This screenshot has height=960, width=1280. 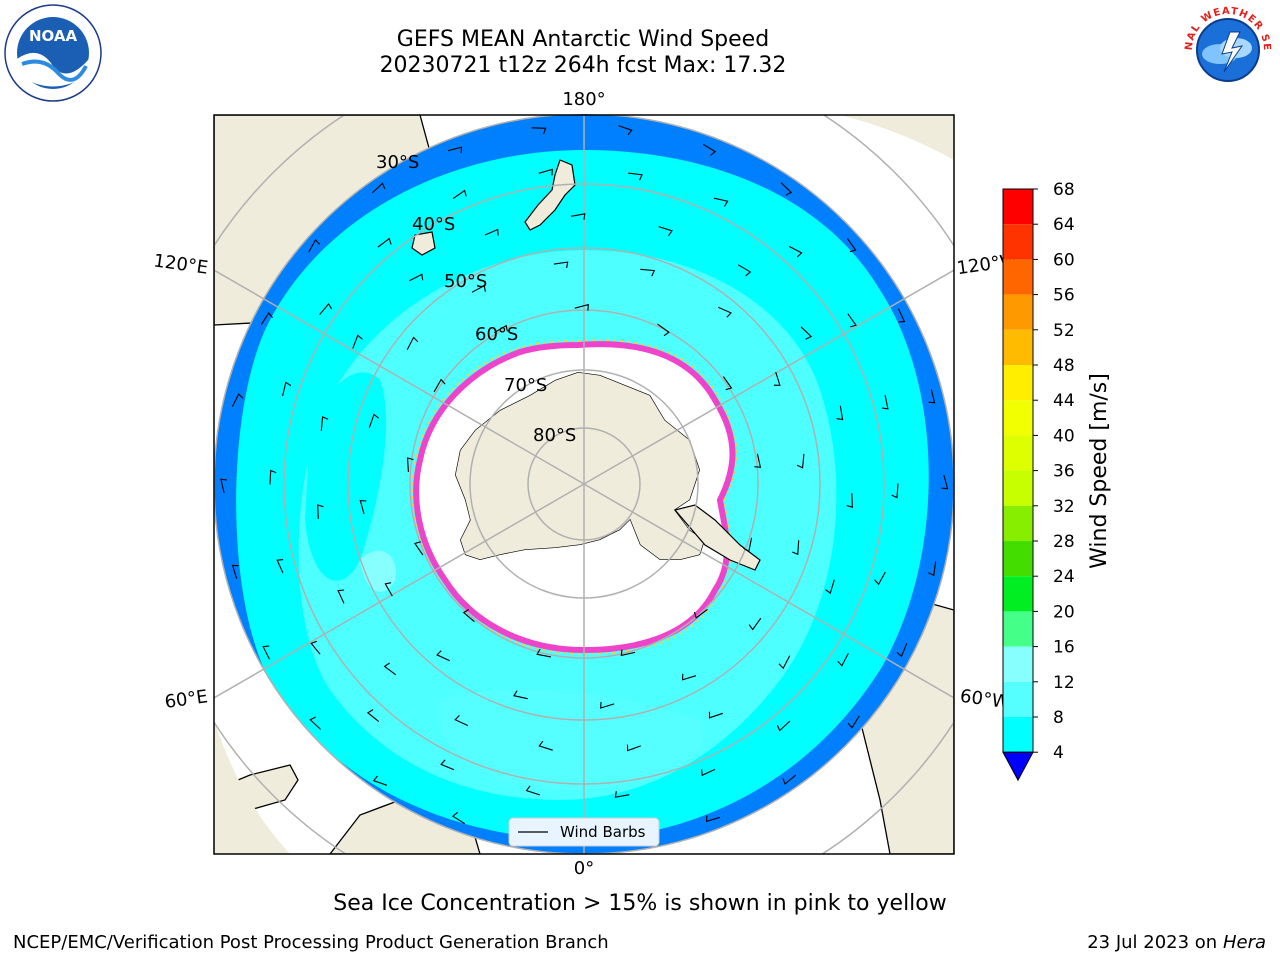 I want to click on noaa-logo: NOAA, so click(x=53, y=53).